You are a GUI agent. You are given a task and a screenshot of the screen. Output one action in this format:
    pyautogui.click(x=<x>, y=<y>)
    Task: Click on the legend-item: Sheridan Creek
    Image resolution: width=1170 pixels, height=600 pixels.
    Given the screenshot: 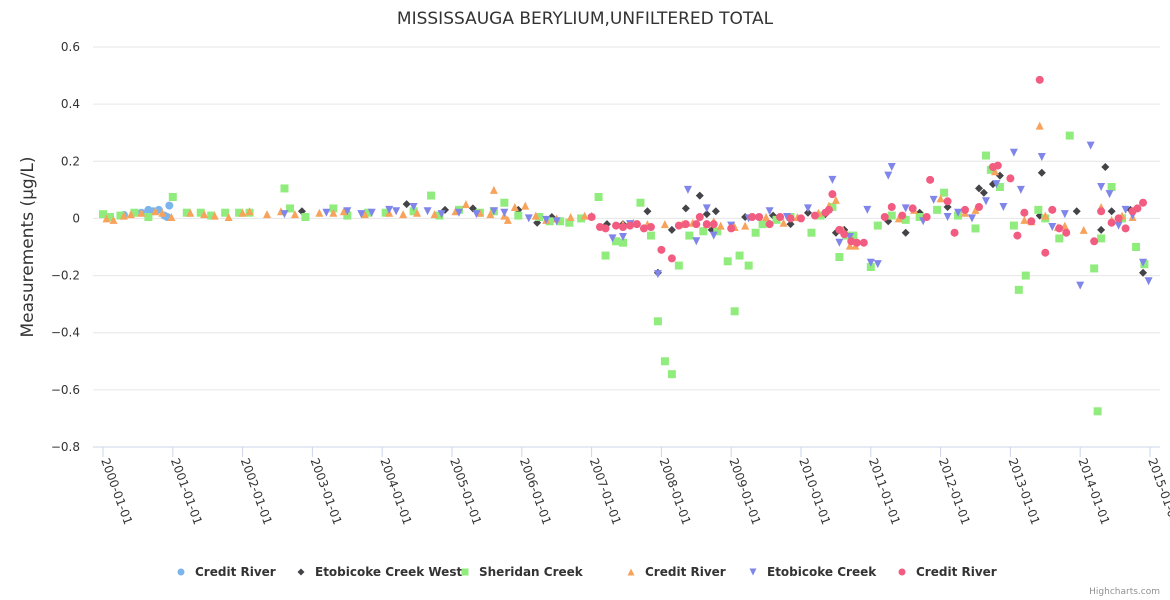 What is the action you would take?
    pyautogui.click(x=522, y=572)
    